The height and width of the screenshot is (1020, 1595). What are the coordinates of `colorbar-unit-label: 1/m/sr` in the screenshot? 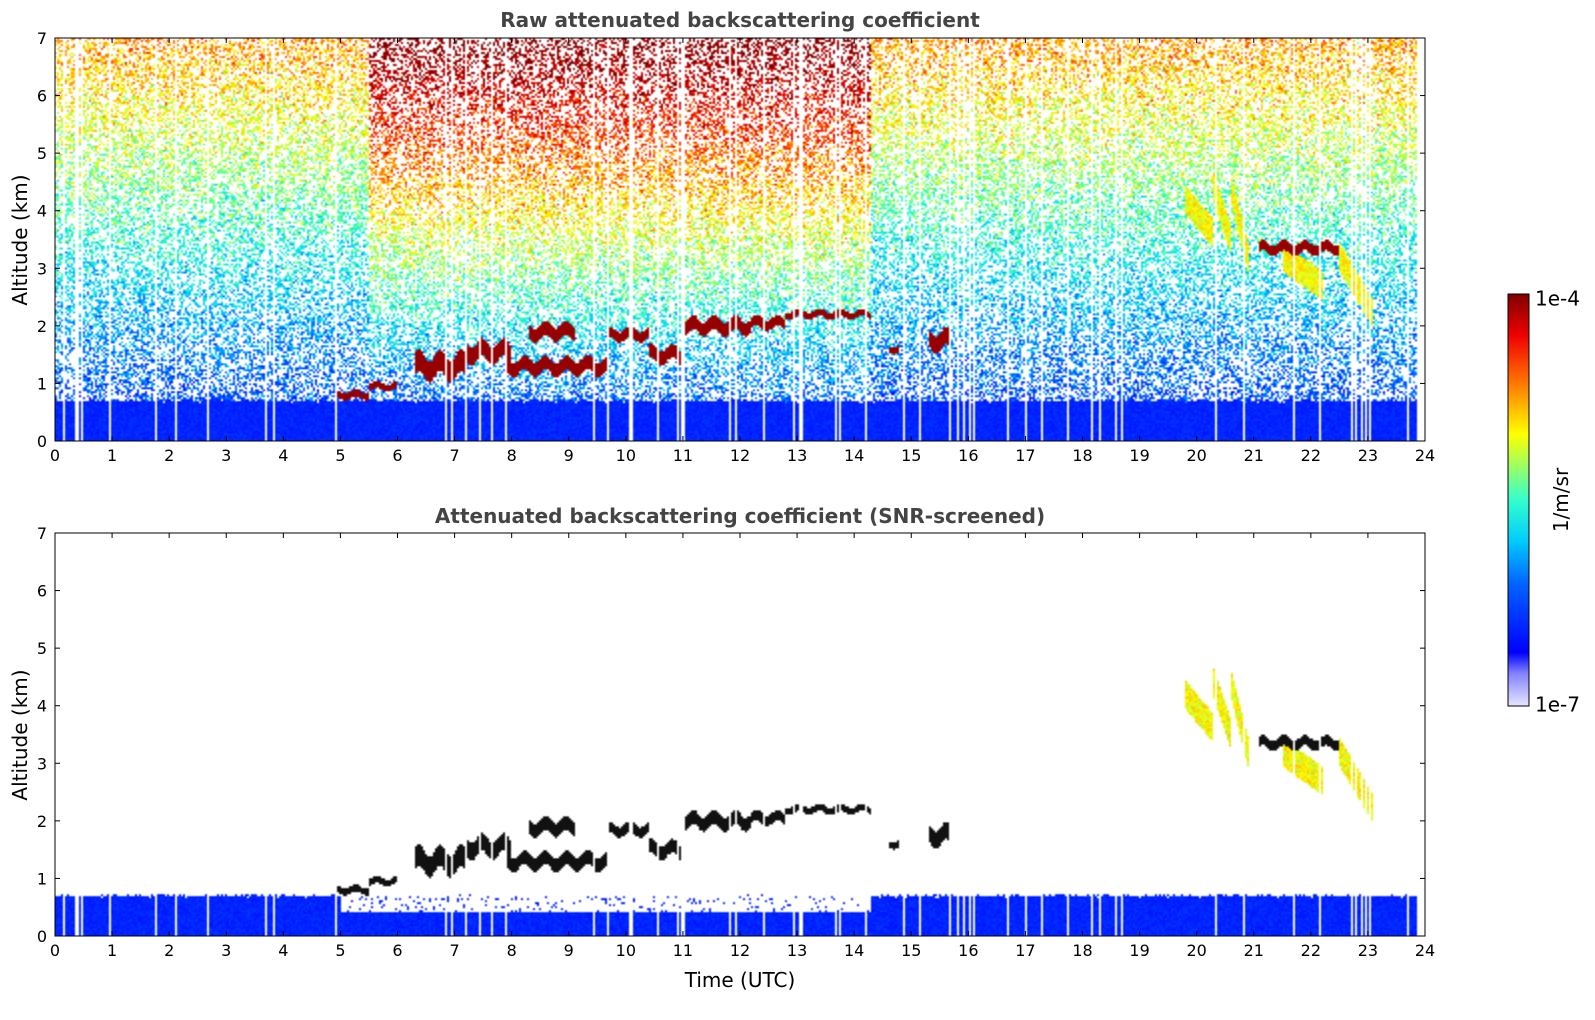 It's located at (1561, 499).